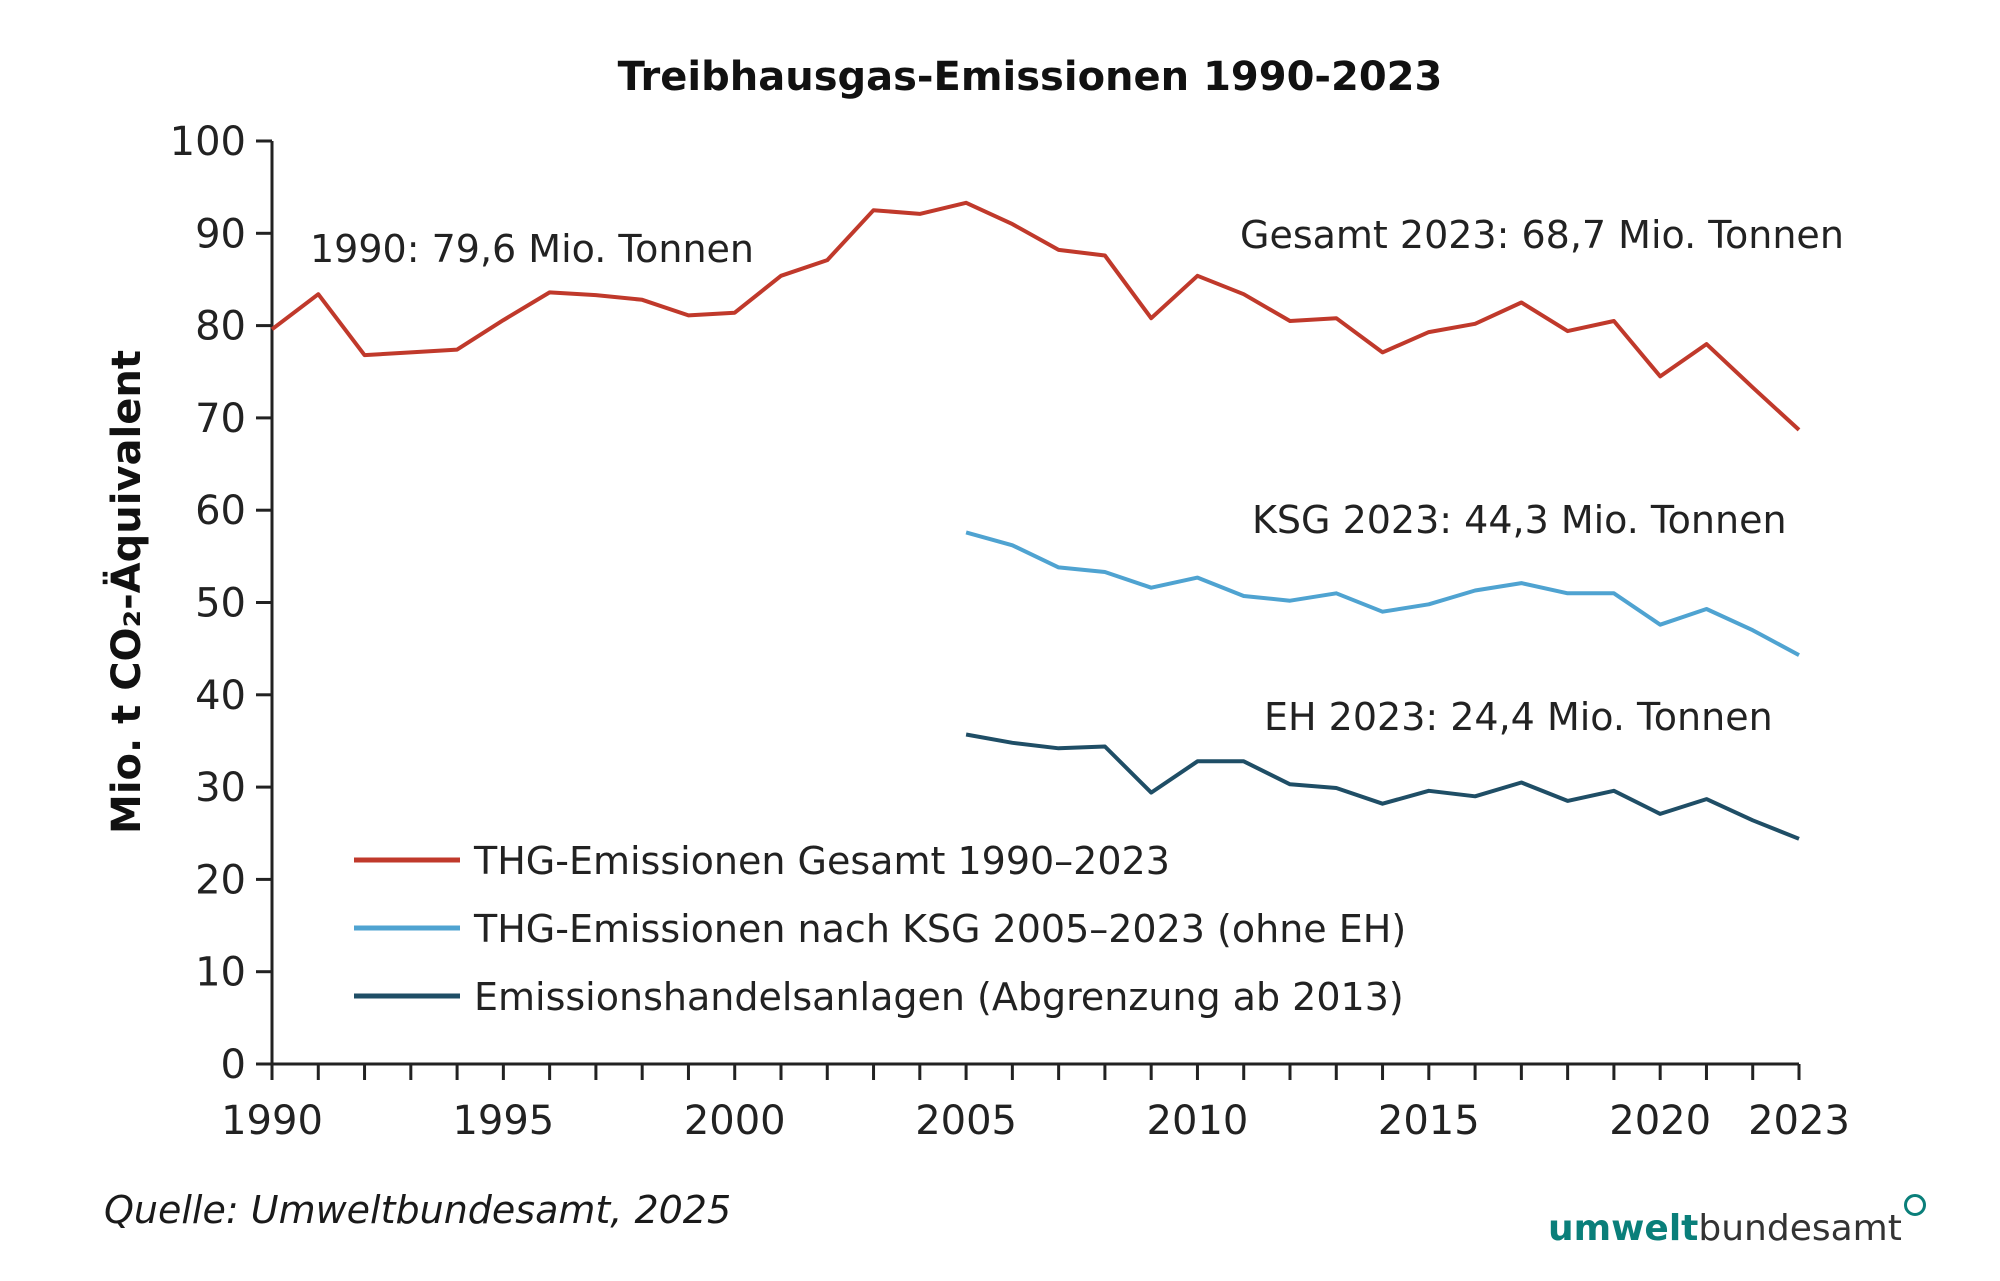  Describe the element at coordinates (966, 1121) in the screenshot. I see `x-tick-label: 2005` at that location.